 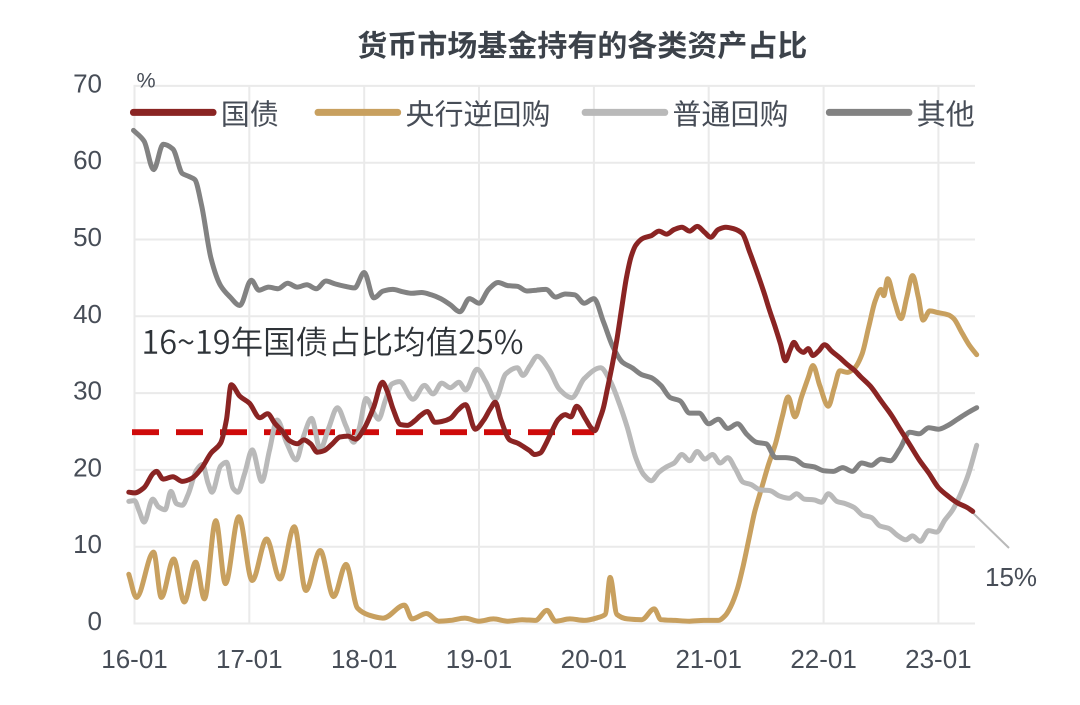 What do you see at coordinates (87, 160) in the screenshot?
I see `svg-text: 60` at bounding box center [87, 160].